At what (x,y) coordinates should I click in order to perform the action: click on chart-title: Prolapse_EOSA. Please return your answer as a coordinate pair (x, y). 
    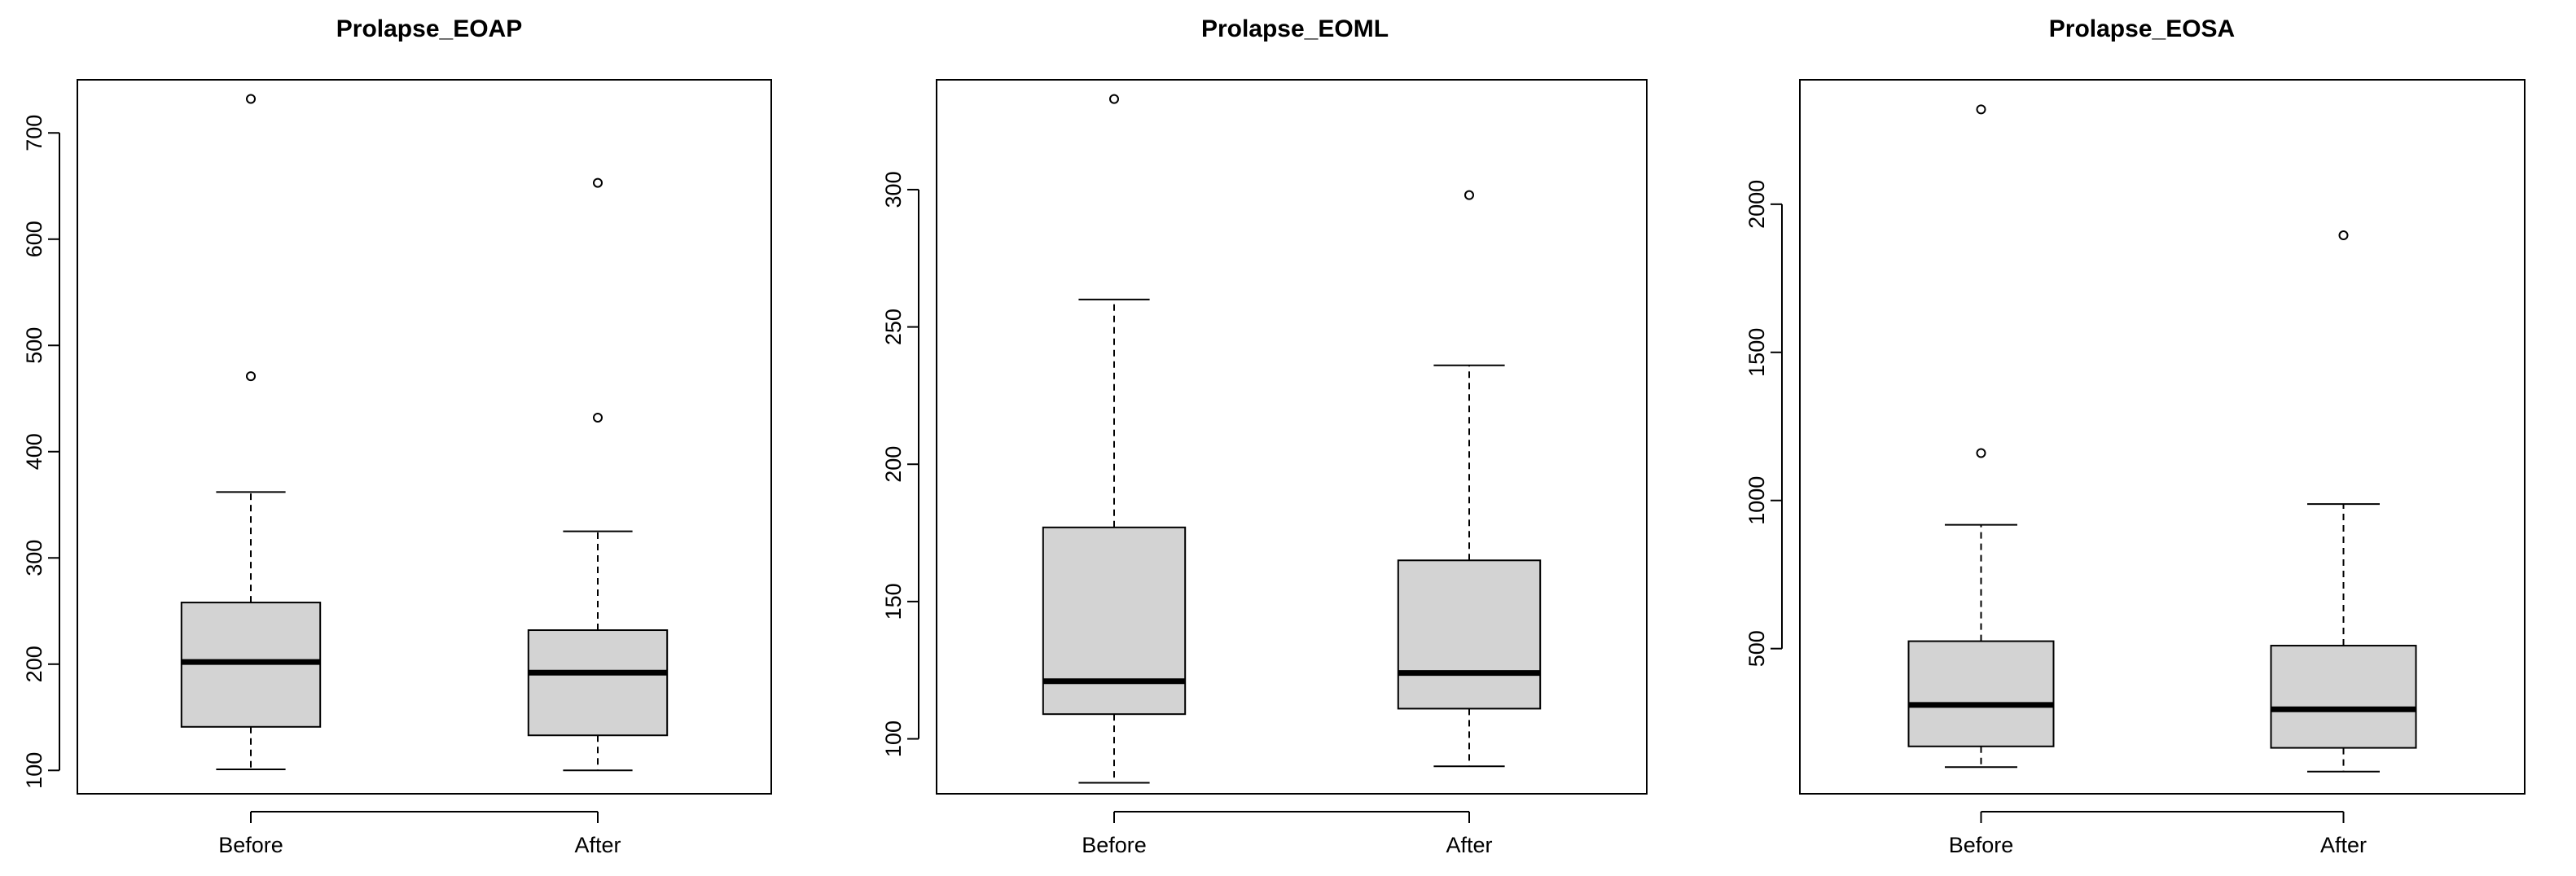
    Looking at the image, I should click on (2142, 28).